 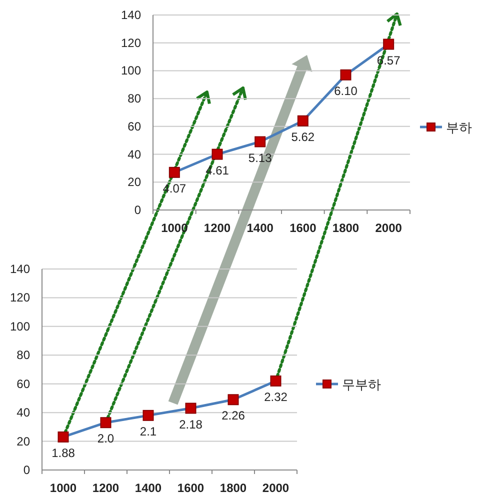 I want to click on x-tick-label: 1000, so click(x=63, y=488).